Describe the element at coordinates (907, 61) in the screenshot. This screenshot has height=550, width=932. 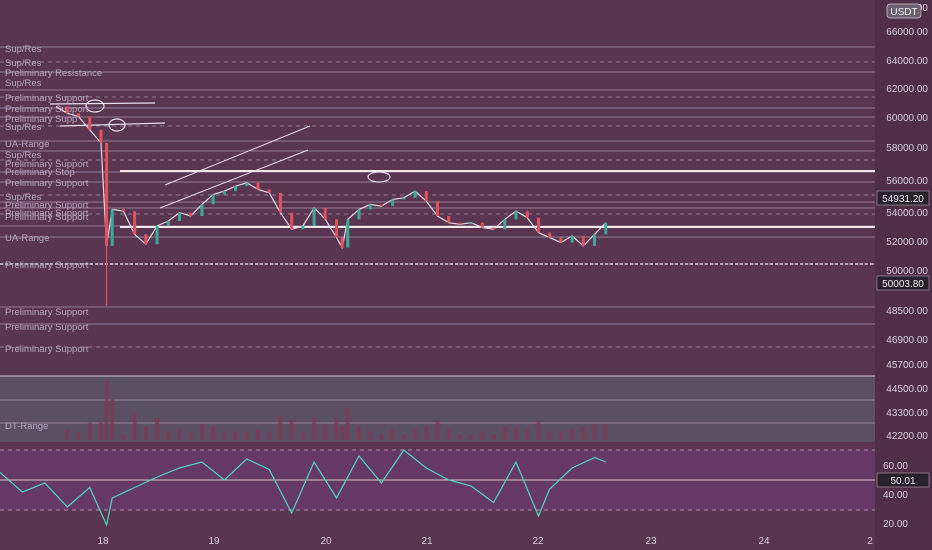
I see `price-tick-label: 64000.00` at that location.